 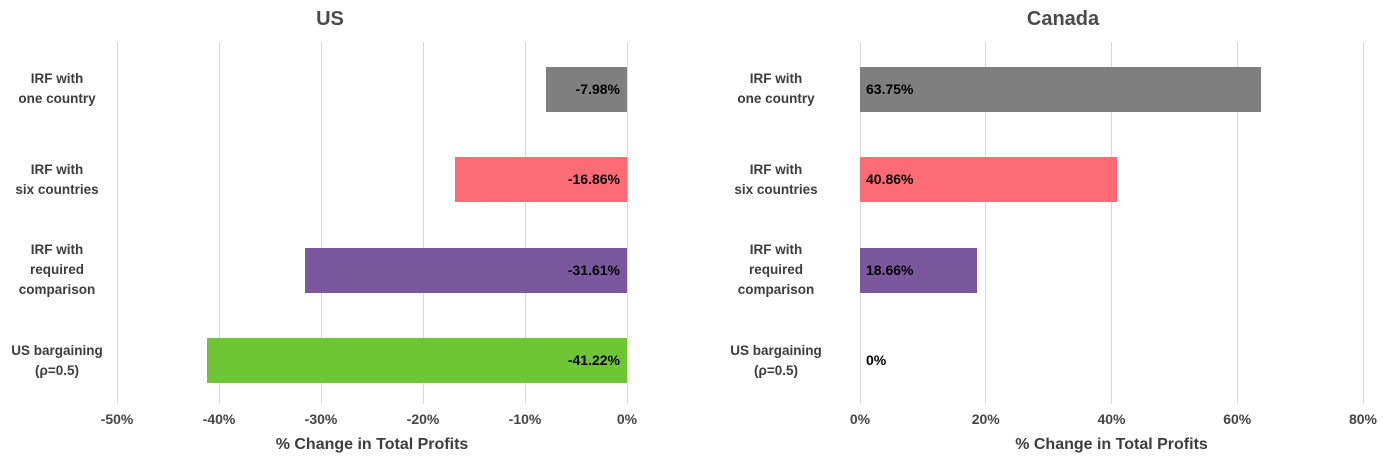 What do you see at coordinates (372, 444) in the screenshot?
I see `x-axis-title-us: % Change in Total Profits` at bounding box center [372, 444].